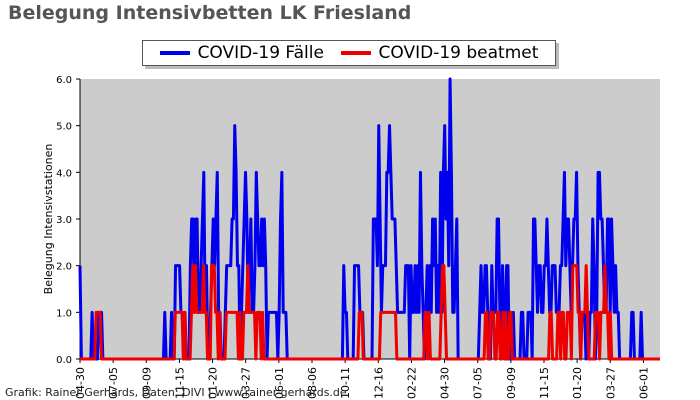 This screenshot has width=700, height=400. I want to click on legend-entry-beatmet: COVID-19 beatmet, so click(439, 53).